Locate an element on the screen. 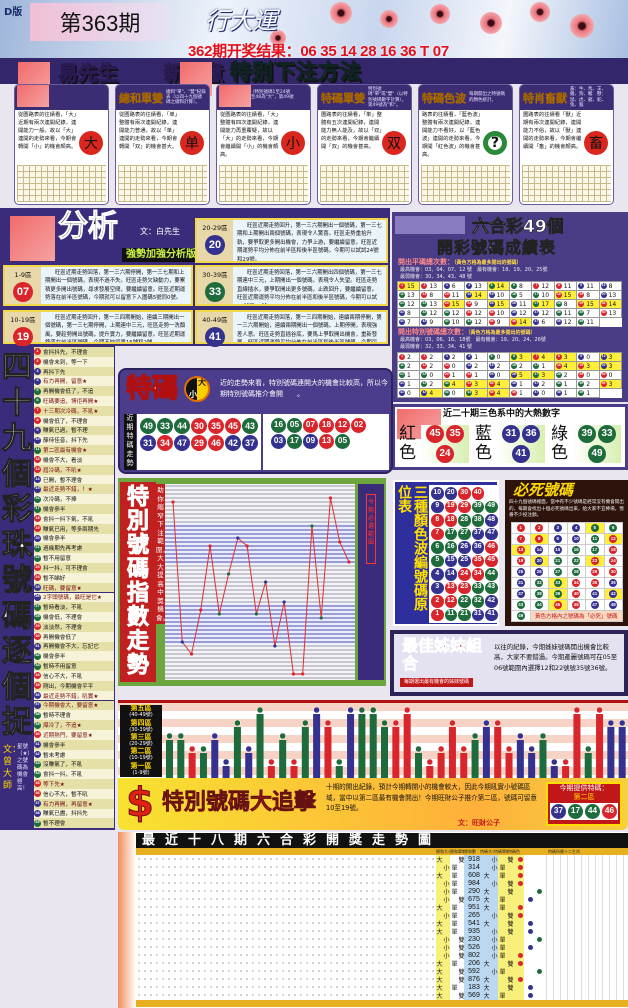 Image resolution: width=628 pixels, height=1008 pixels. chart-title-char: 號 is located at coordinates (138, 545).